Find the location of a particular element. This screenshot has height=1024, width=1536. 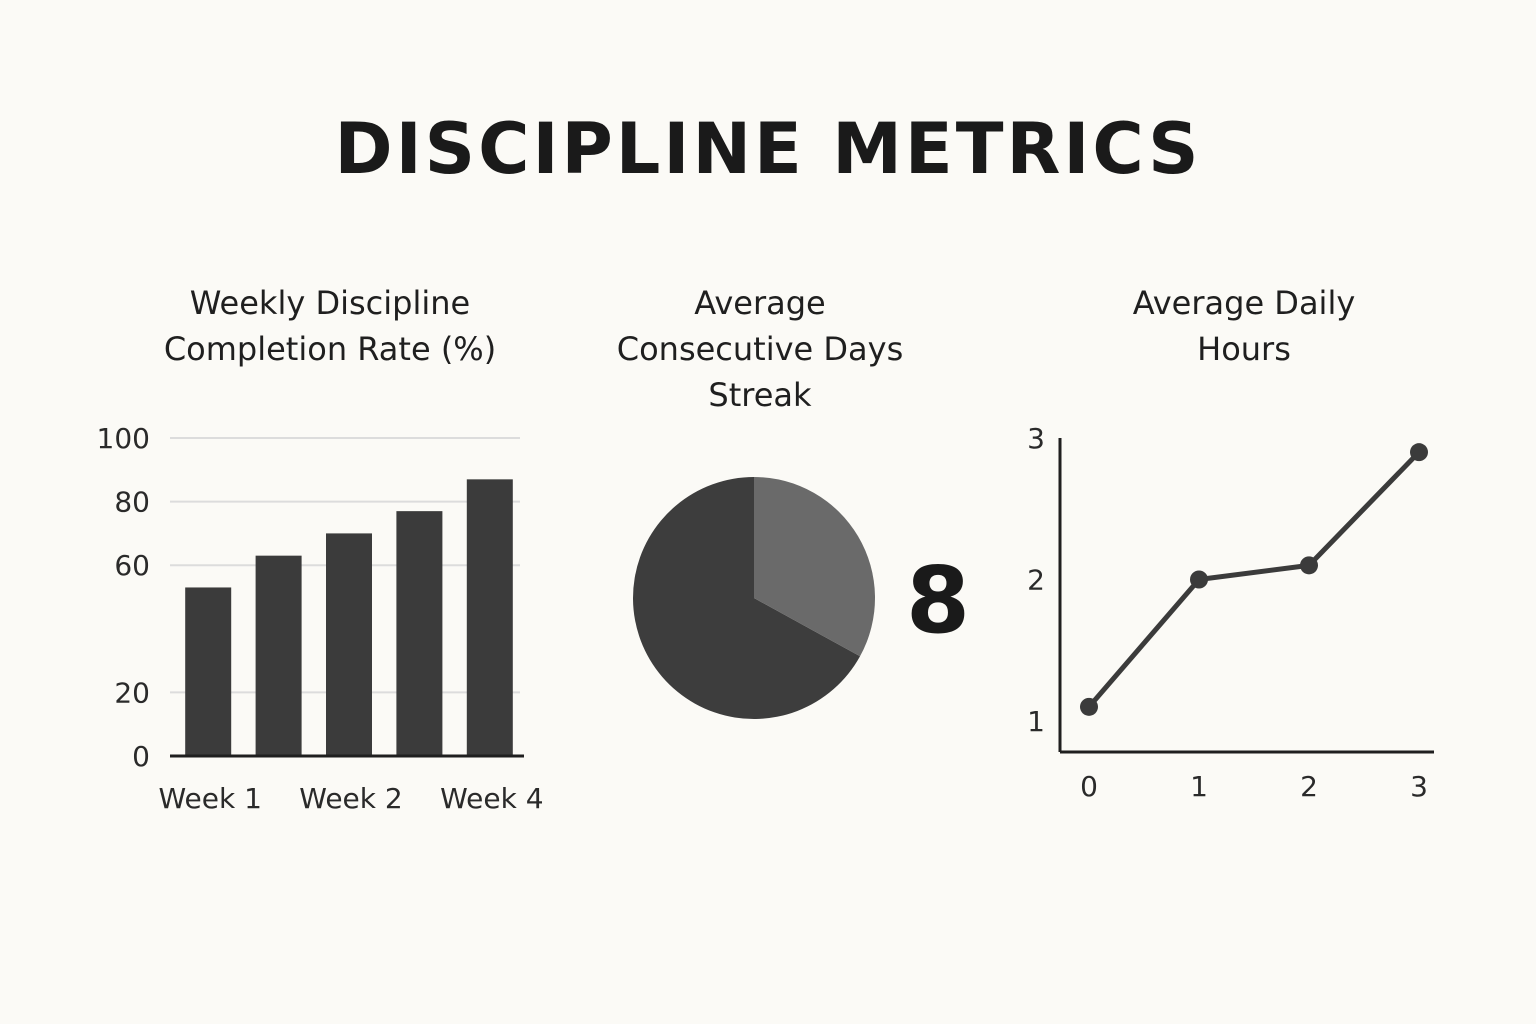

pie-chart-title: Average Consecutive Days Streak is located at coordinates (760, 349).